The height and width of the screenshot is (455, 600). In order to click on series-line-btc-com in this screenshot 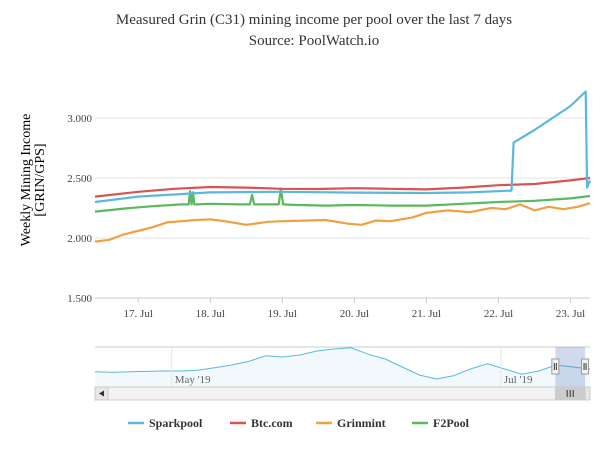, I will do `click(342, 187)`.